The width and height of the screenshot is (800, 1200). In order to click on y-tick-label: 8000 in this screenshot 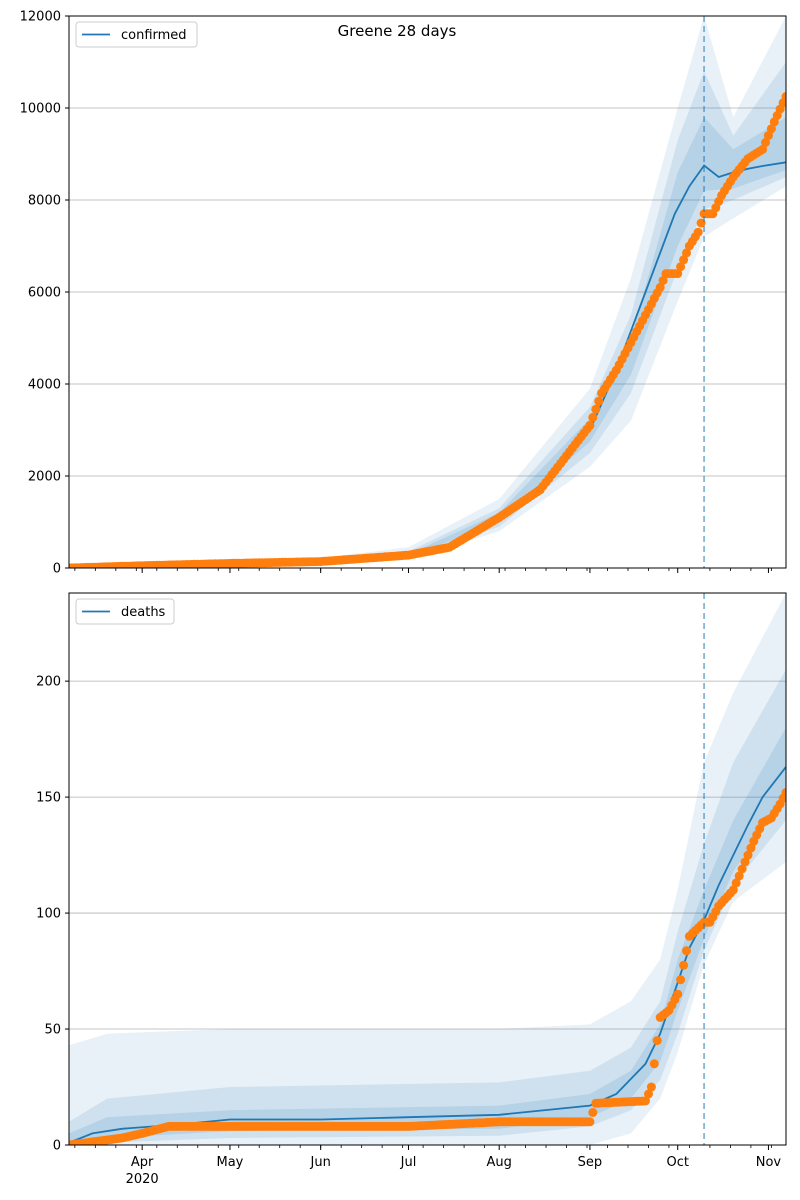, I will do `click(44, 201)`.